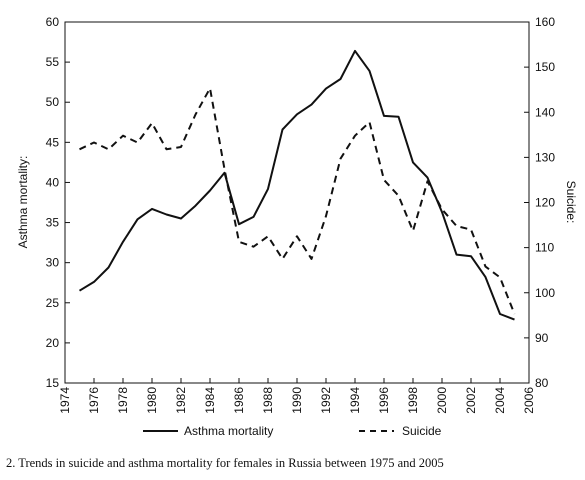 The width and height of the screenshot is (585, 480). I want to click on x-tick-label: 1978, so click(123, 400).